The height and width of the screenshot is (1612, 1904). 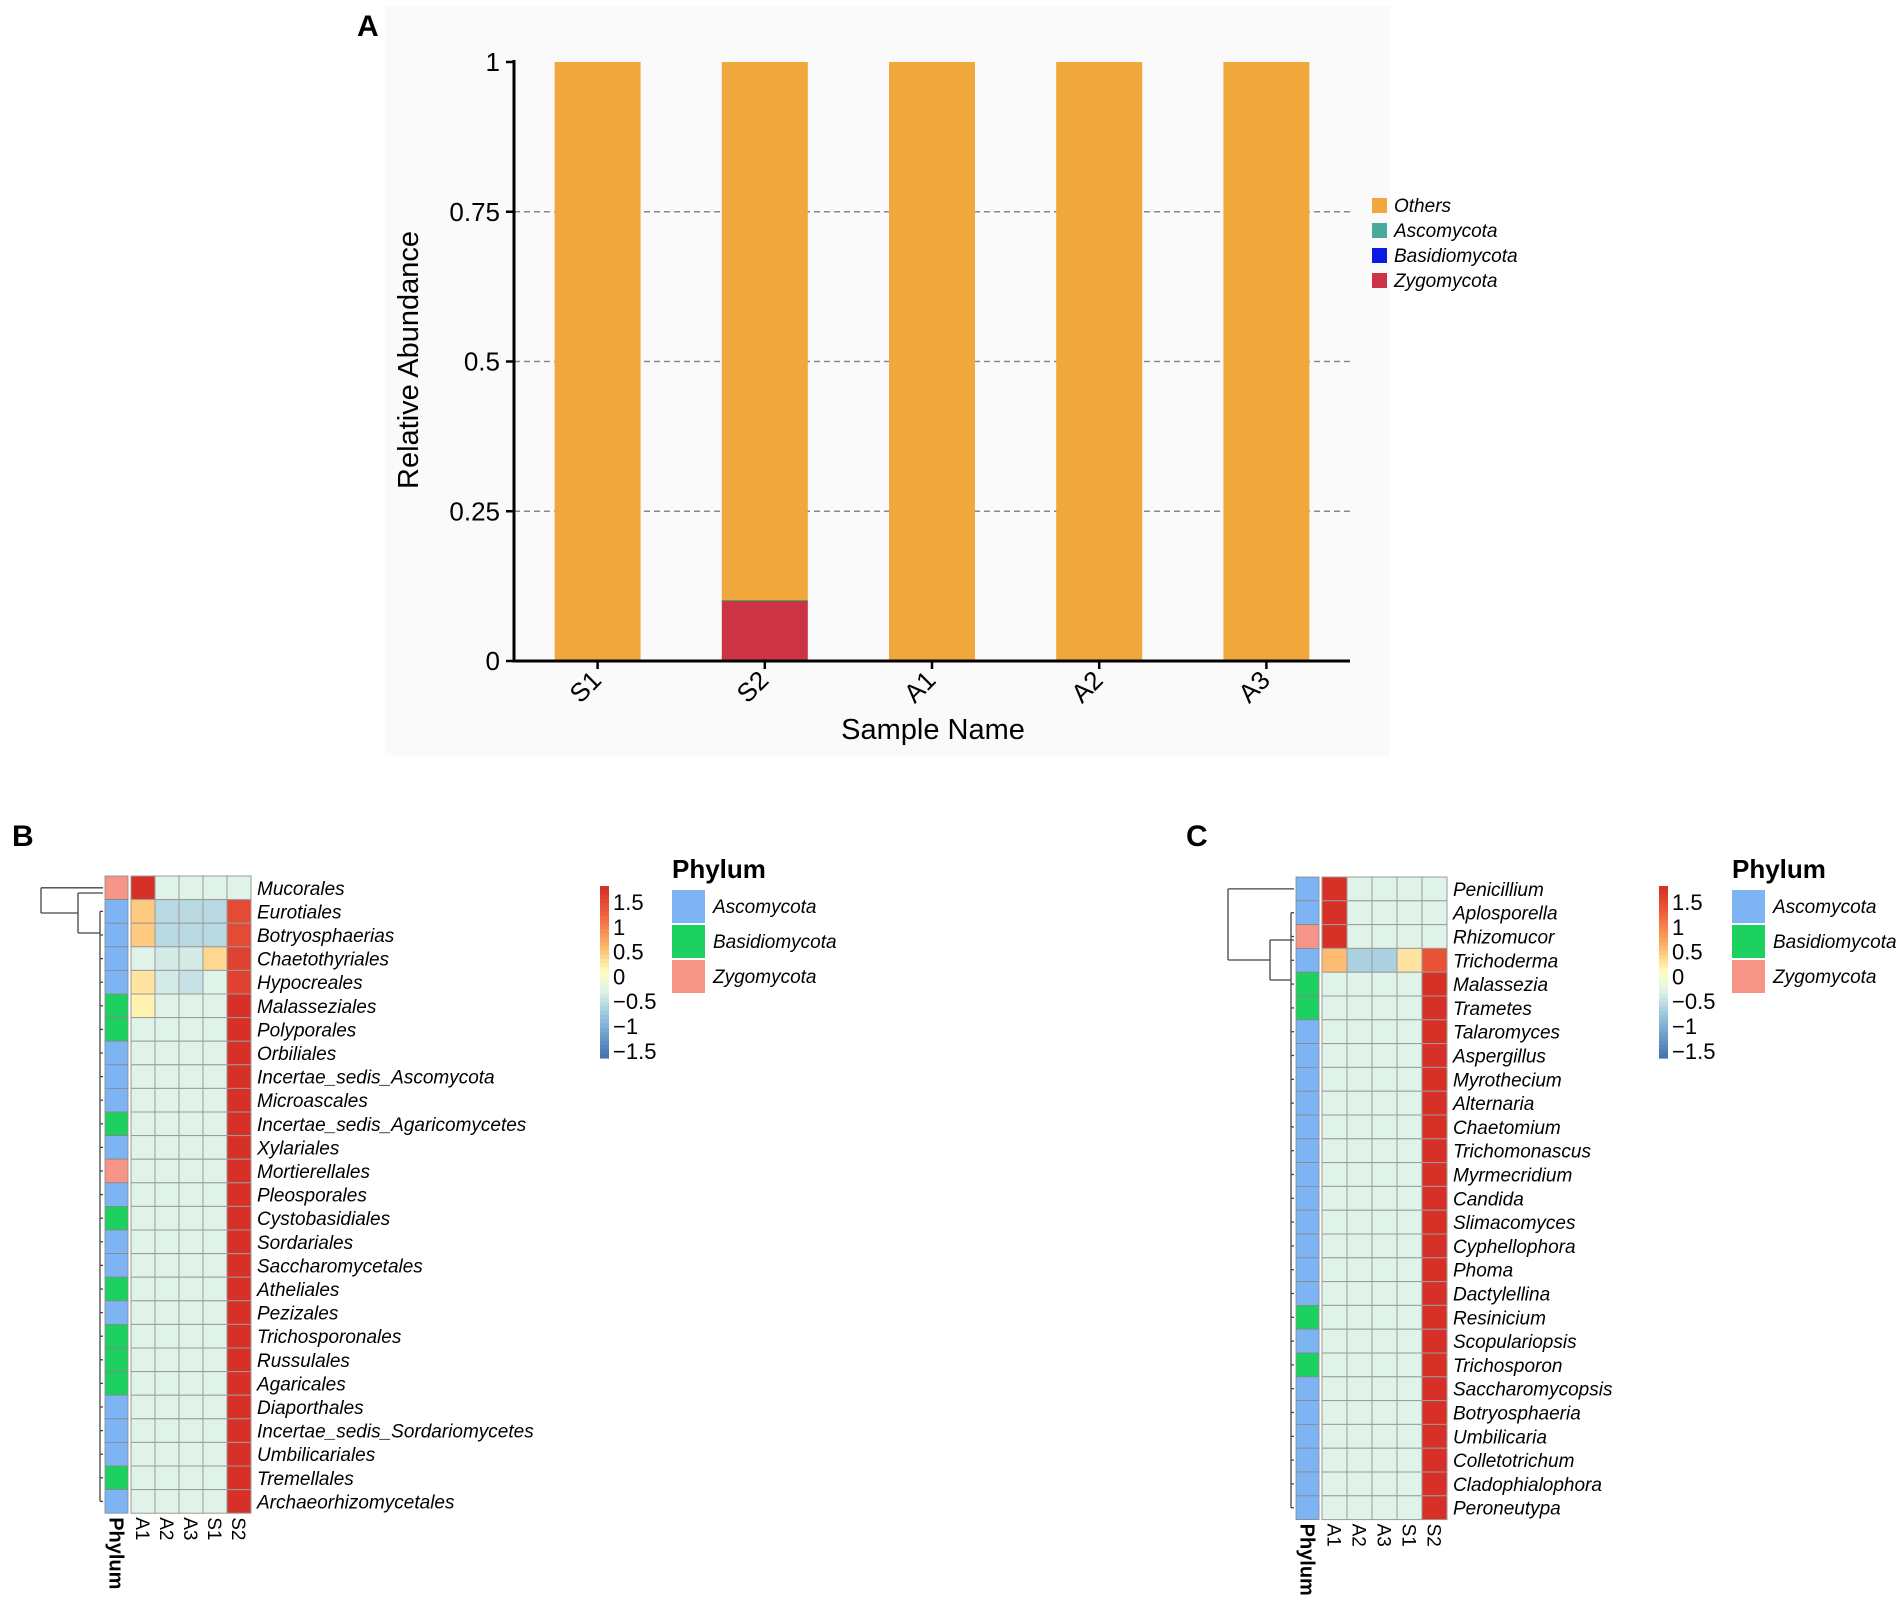 I want to click on bar-segment-others, so click(x=1099, y=361).